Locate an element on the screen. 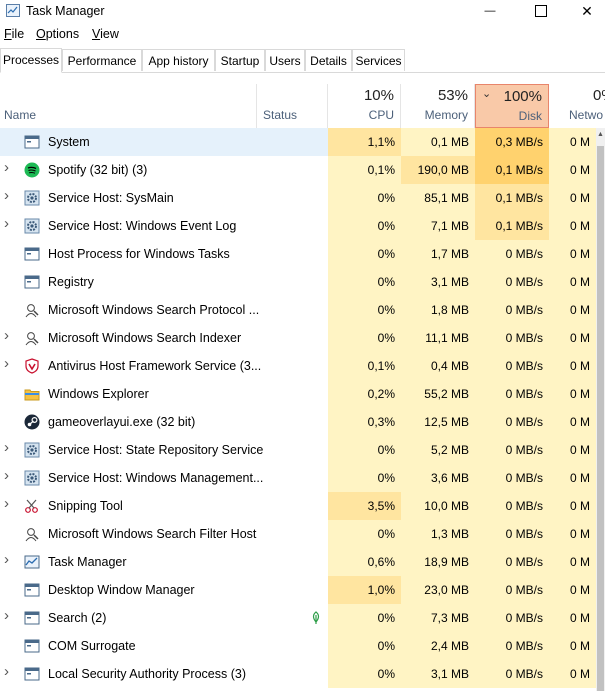 The image size is (605, 691). process-name: Desktop Window Manager is located at coordinates (121, 590).